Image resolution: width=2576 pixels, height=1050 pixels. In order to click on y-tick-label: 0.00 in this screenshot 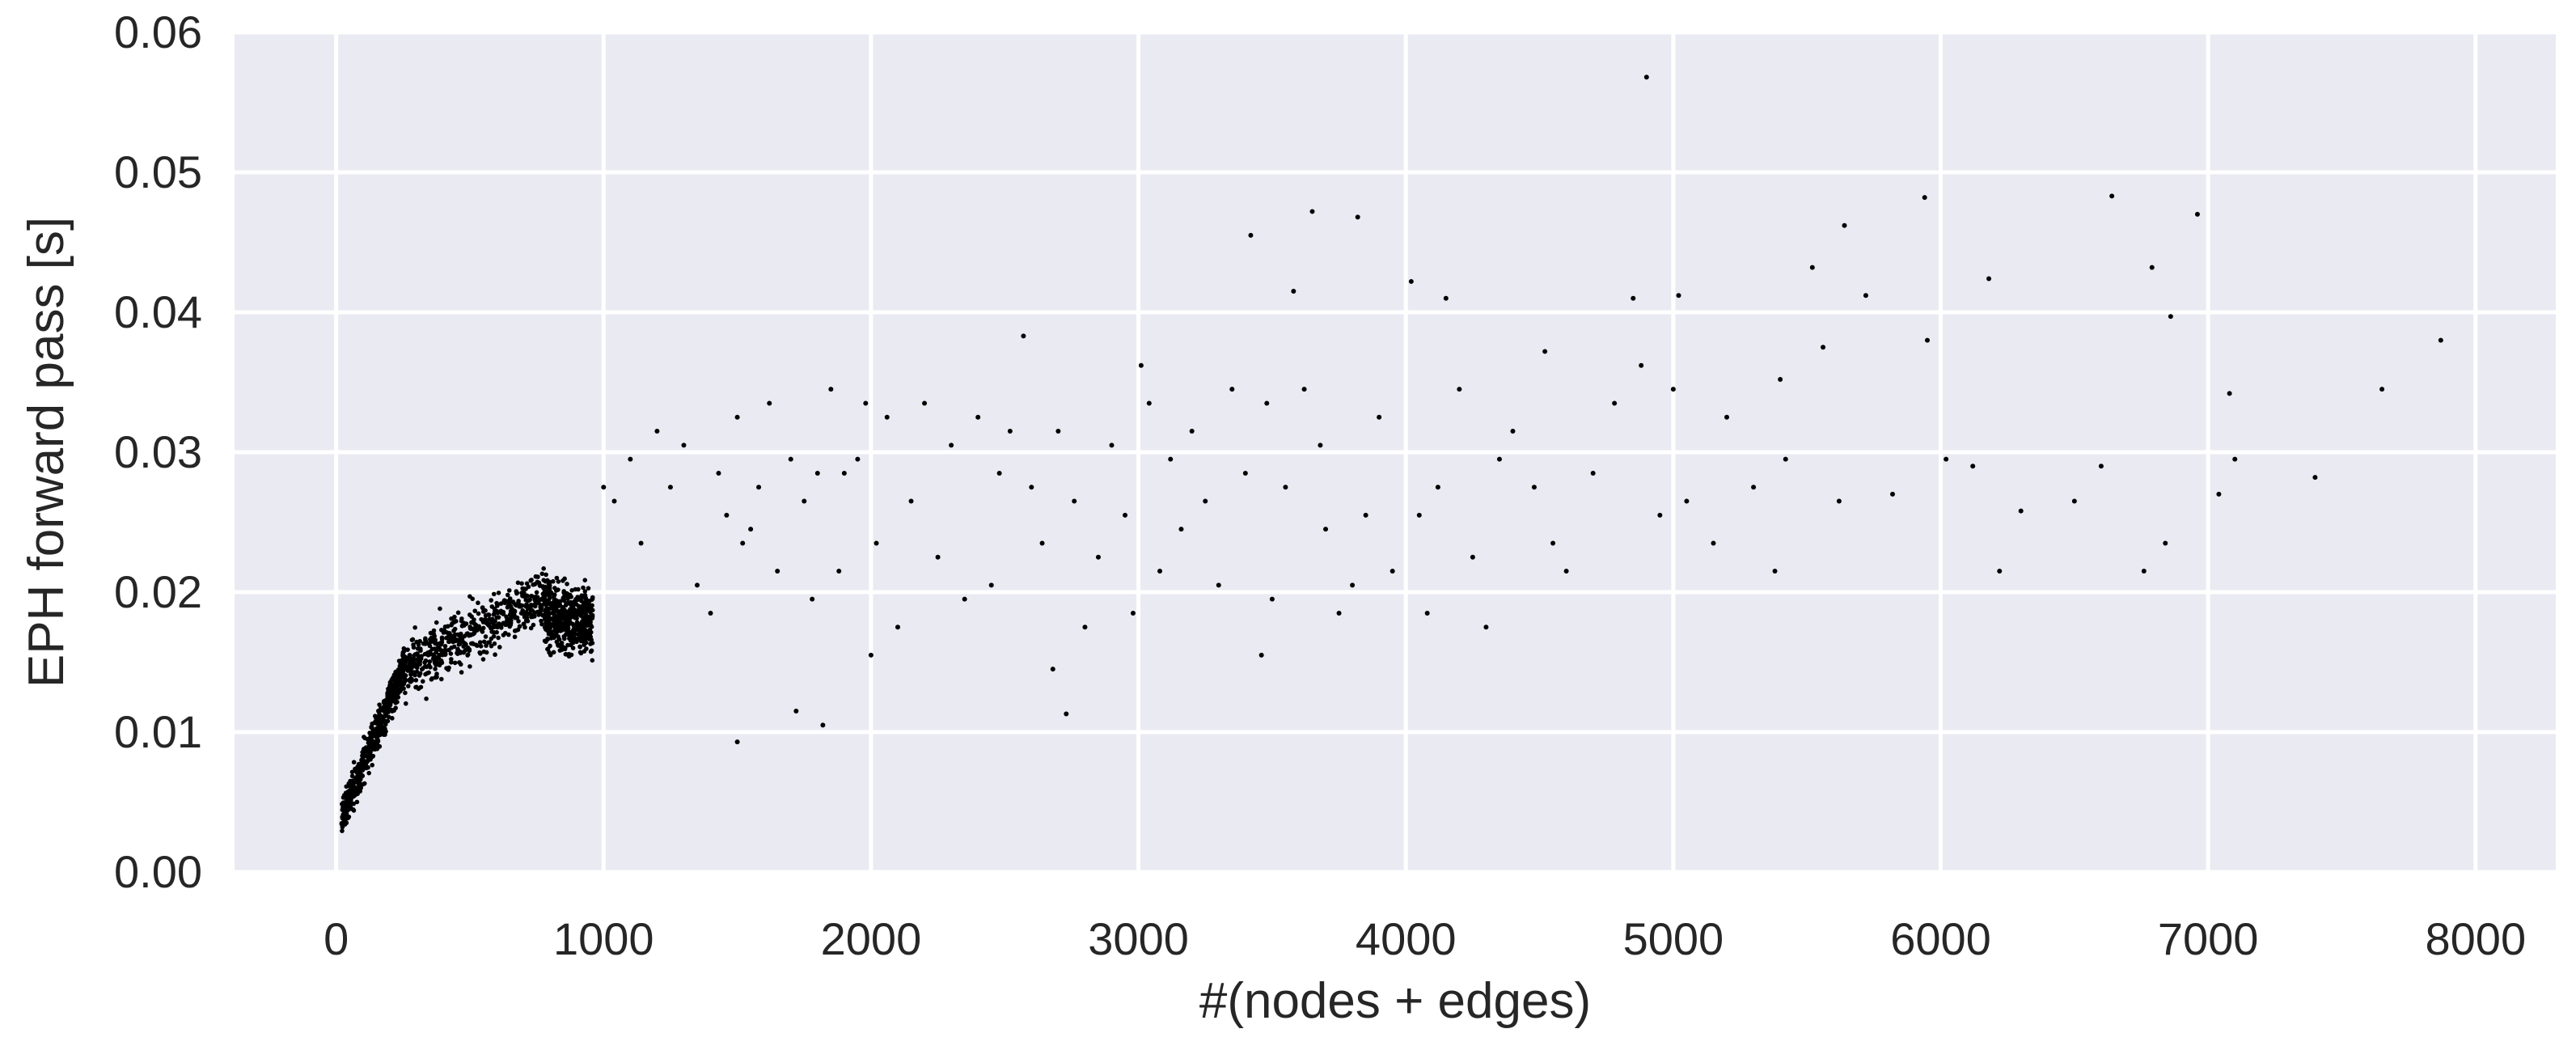, I will do `click(158, 872)`.